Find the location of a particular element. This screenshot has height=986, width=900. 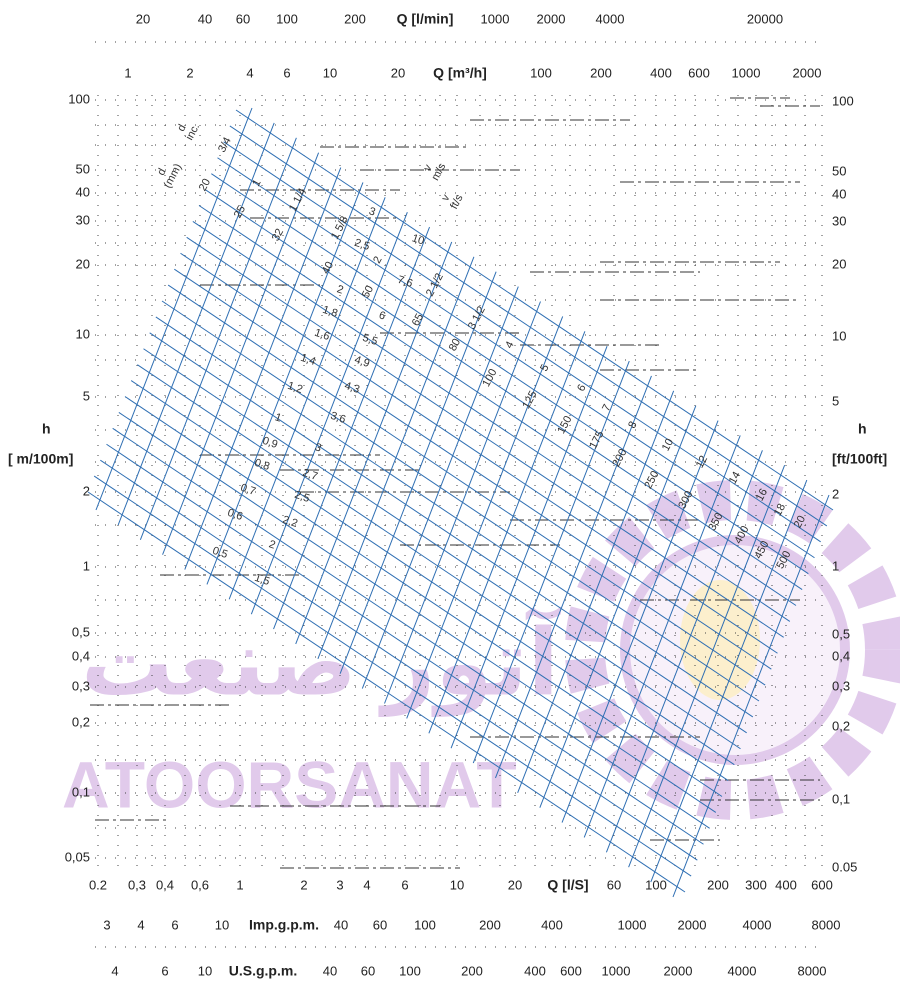

grid-label: 7,6 is located at coordinates (405, 282).